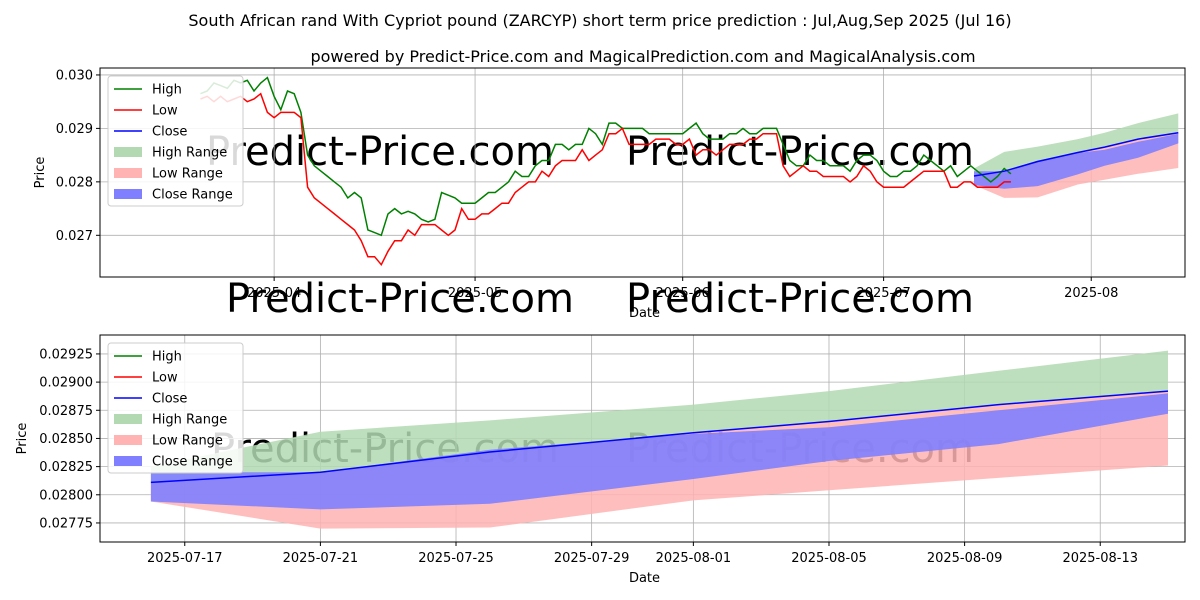 This screenshot has width=1200, height=600. I want to click on y-tick-label: 0.02825, so click(66, 467).